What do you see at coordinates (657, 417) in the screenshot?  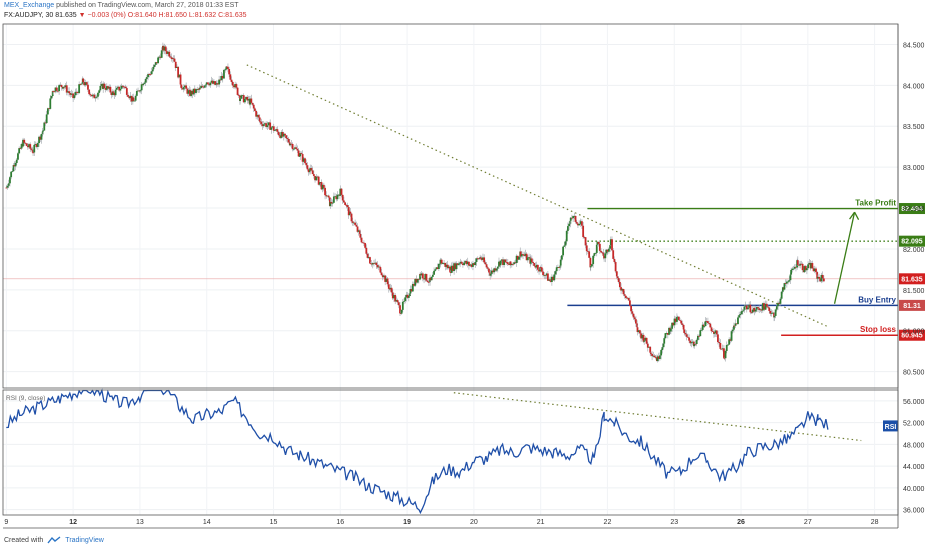 I see `rsi-trendline` at bounding box center [657, 417].